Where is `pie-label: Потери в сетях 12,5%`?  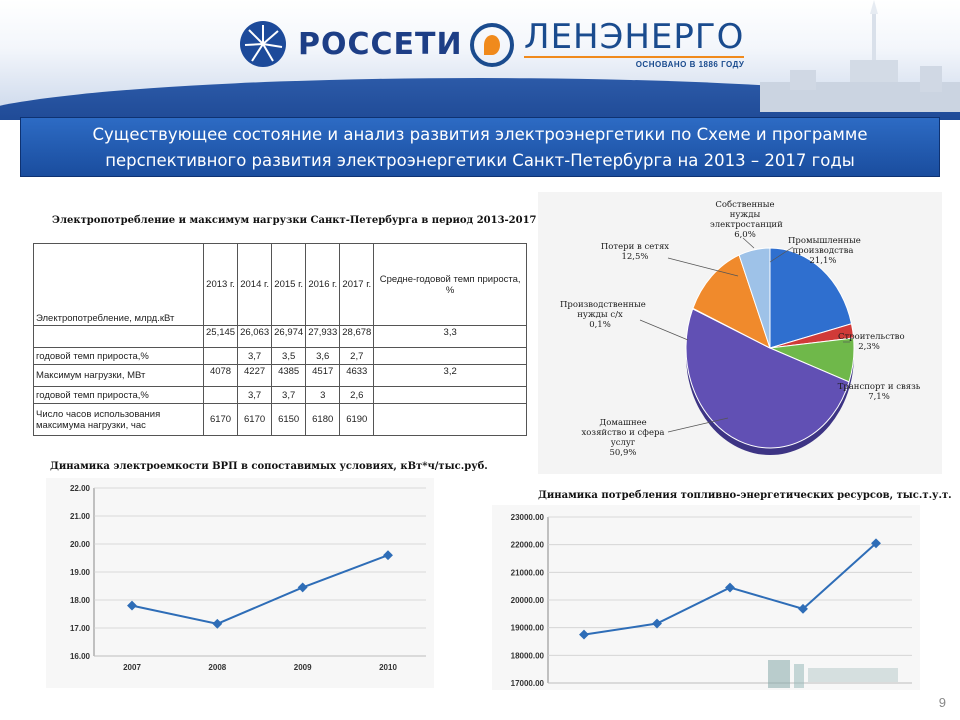 pie-label: Потери в сетях 12,5% is located at coordinates (635, 252).